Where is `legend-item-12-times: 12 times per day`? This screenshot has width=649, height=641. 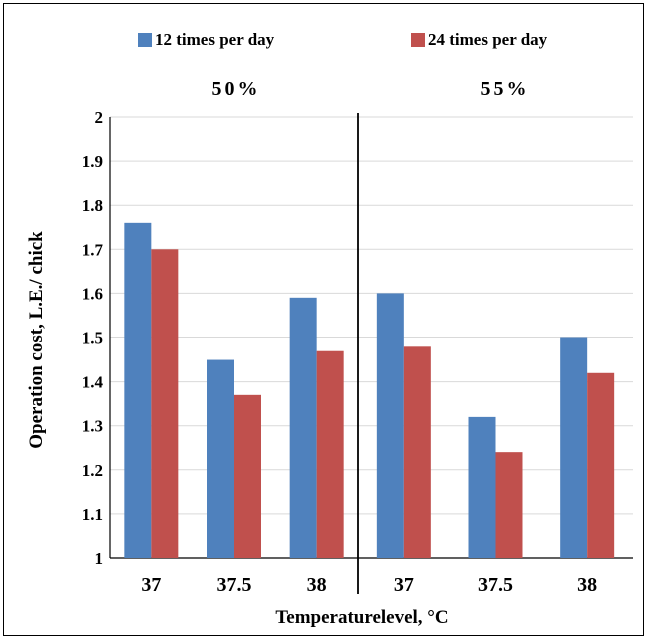 legend-item-12-times: 12 times per day is located at coordinates (206, 40).